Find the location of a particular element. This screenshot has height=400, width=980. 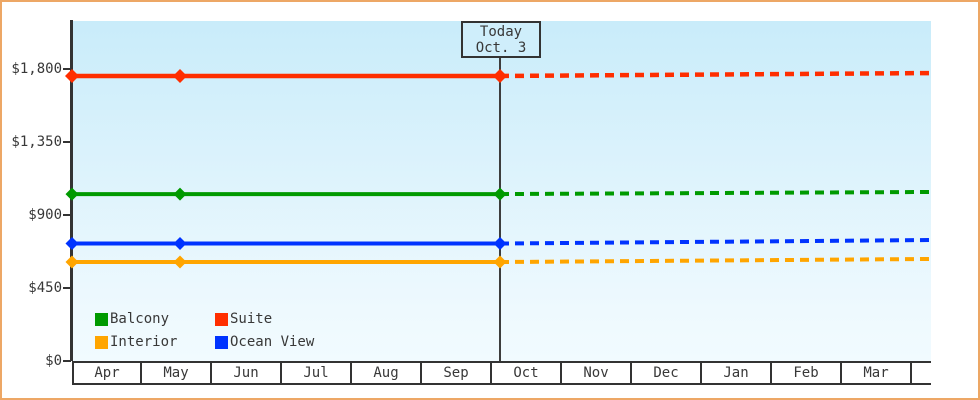

legend-item-interior: Interior is located at coordinates (155, 342).